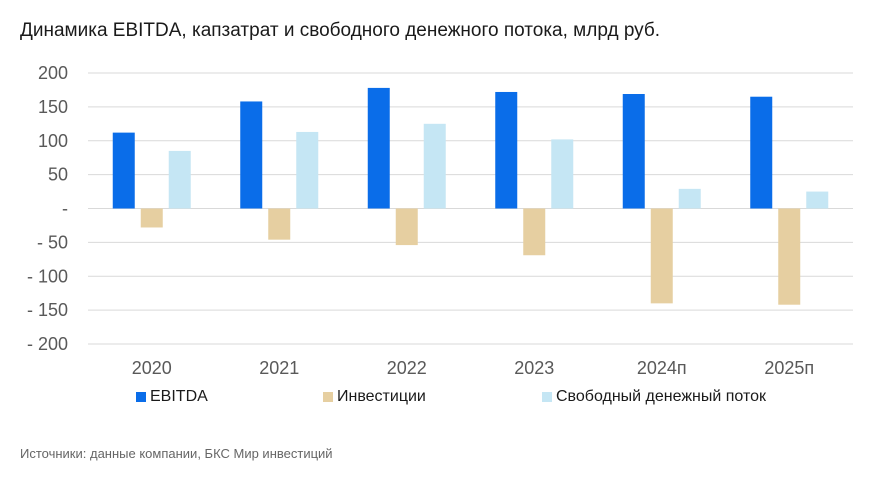 Image resolution: width=883 pixels, height=479 pixels. I want to click on legend-label-capex: Инвестиции, so click(381, 396).